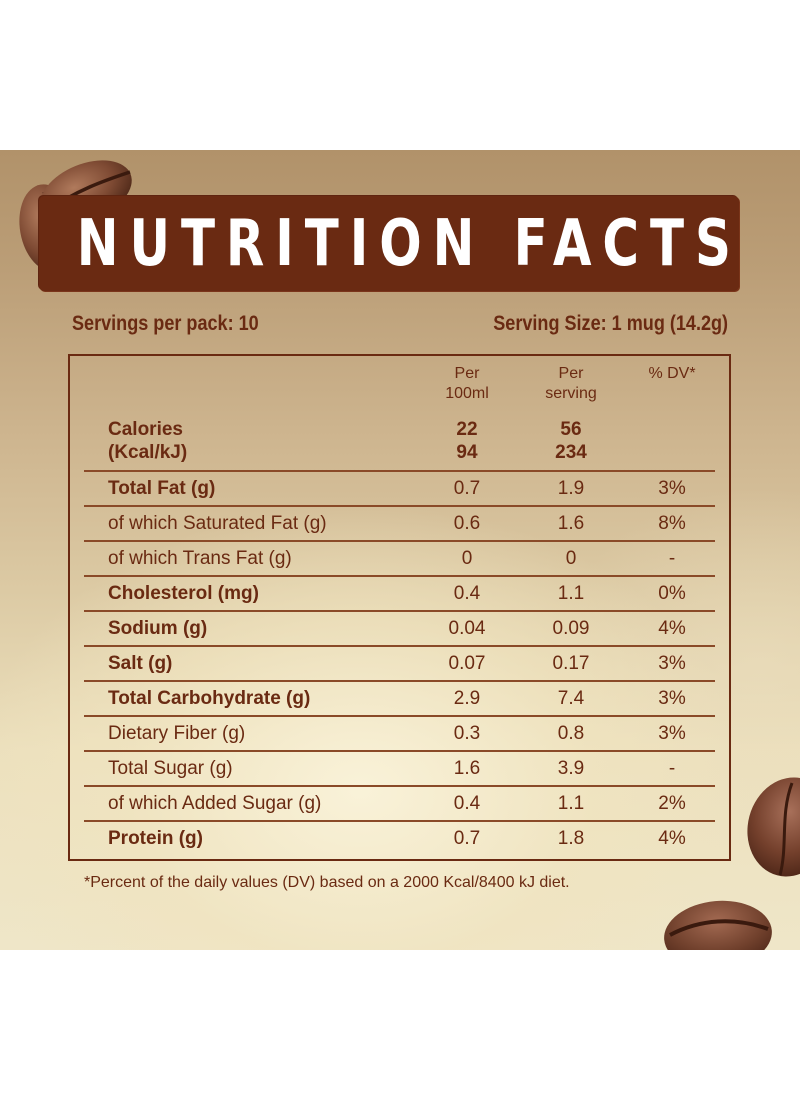 The image size is (800, 1100). What do you see at coordinates (177, 733) in the screenshot?
I see `nutrient-label: Dietary Fiber (g)` at bounding box center [177, 733].